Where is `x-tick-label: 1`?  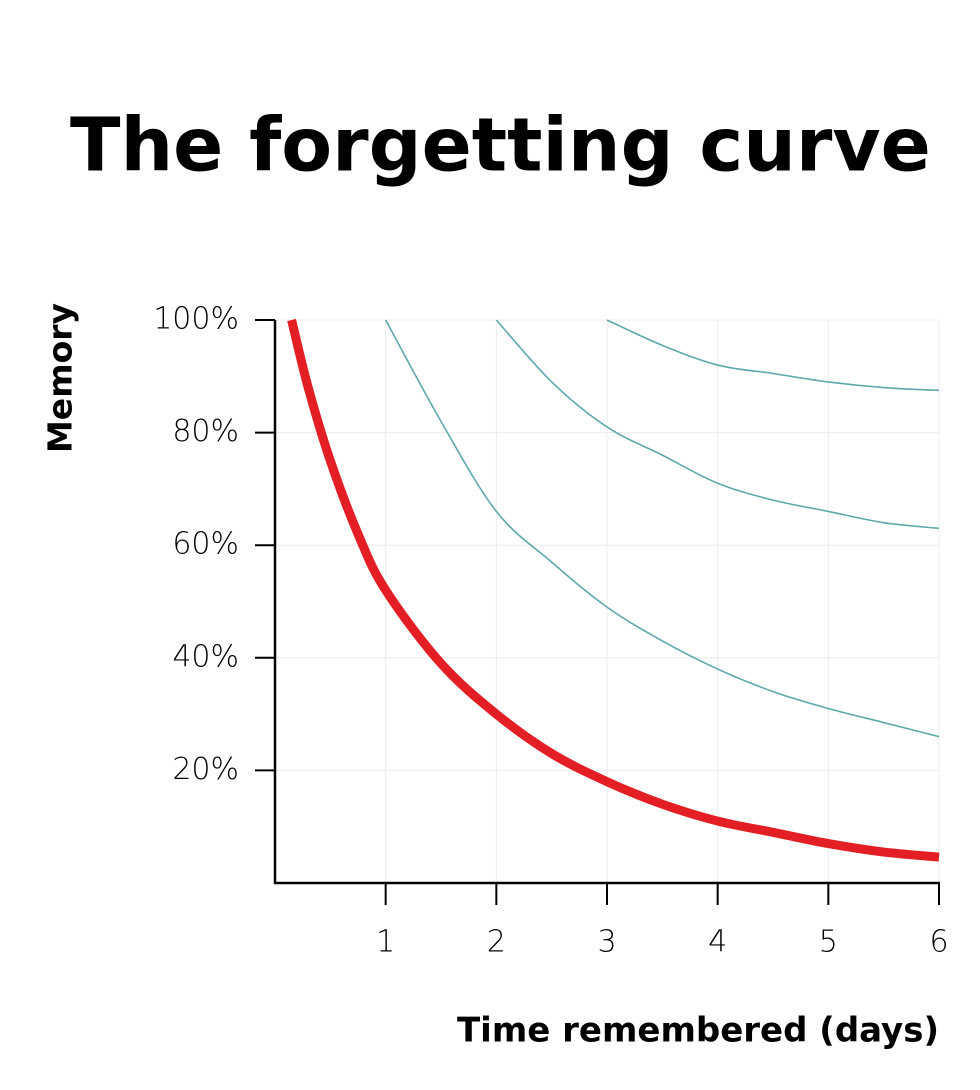 x-tick-label: 1 is located at coordinates (385, 942).